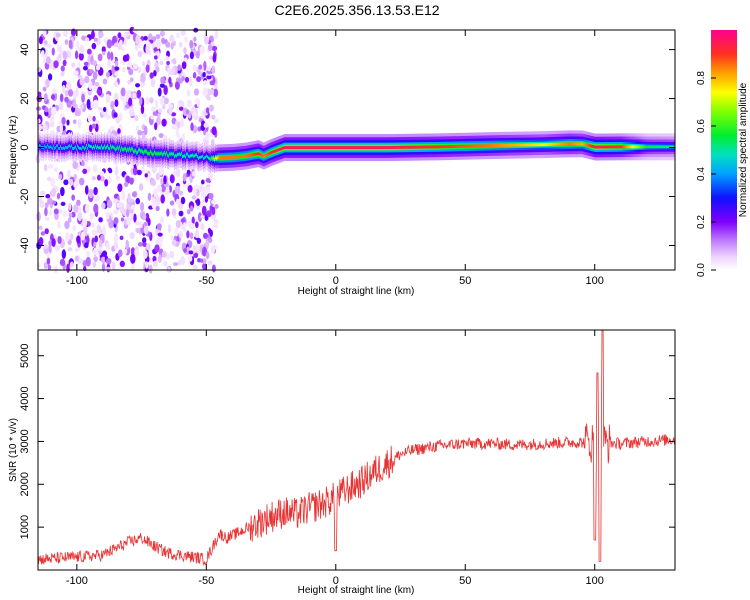 The image size is (750, 600). I want to click on spectrogram-y-tick-label: 0, so click(25, 147).